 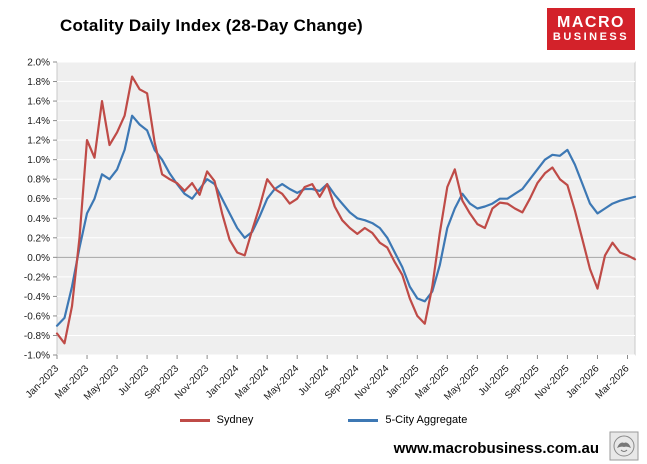 What do you see at coordinates (38, 180) in the screenshot?
I see `svg-text: 0.8%` at bounding box center [38, 180].